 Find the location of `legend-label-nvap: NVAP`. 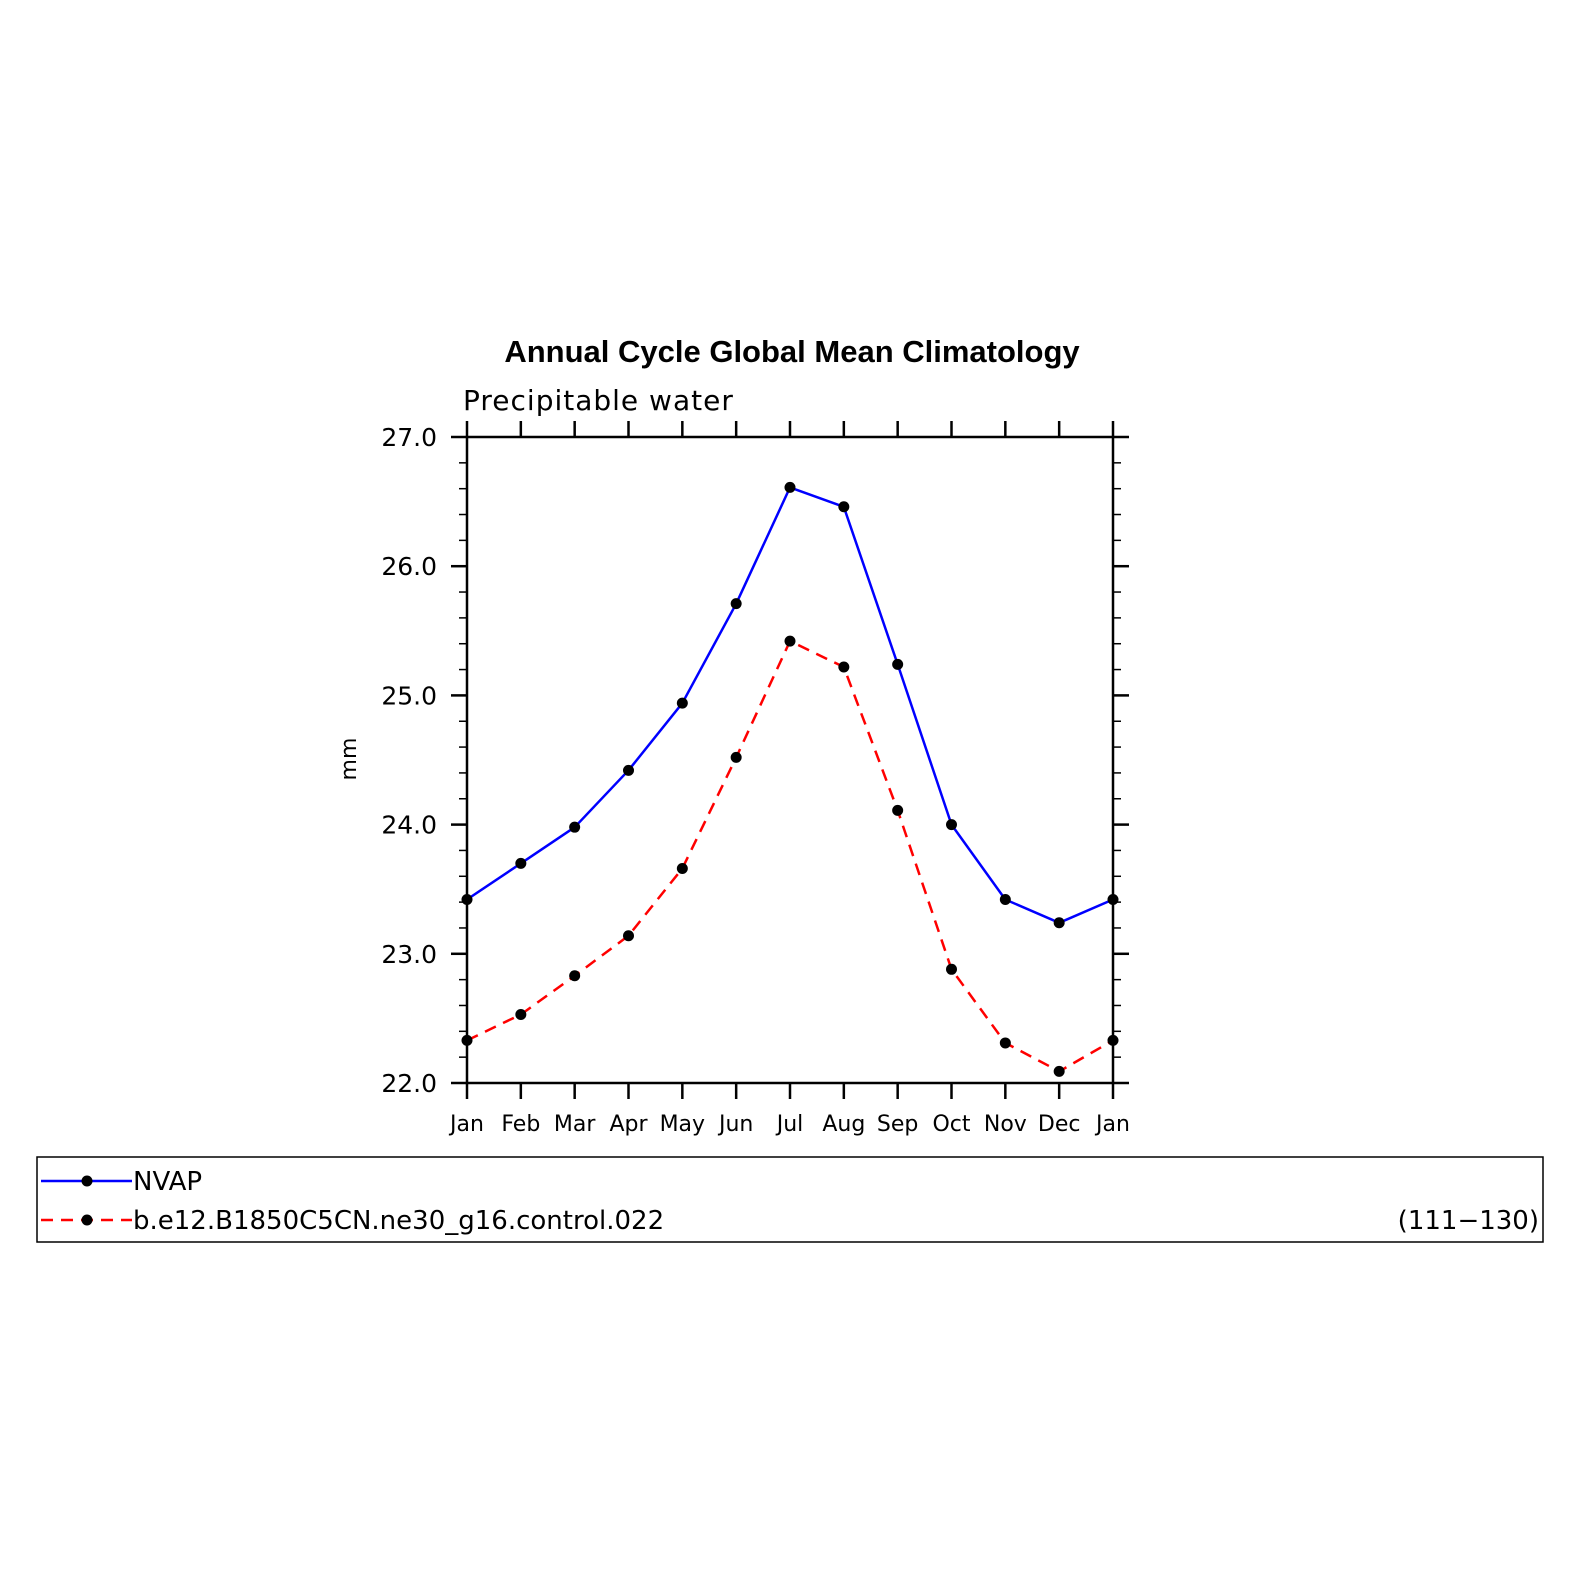

legend-label-nvap: NVAP is located at coordinates (167, 1182).